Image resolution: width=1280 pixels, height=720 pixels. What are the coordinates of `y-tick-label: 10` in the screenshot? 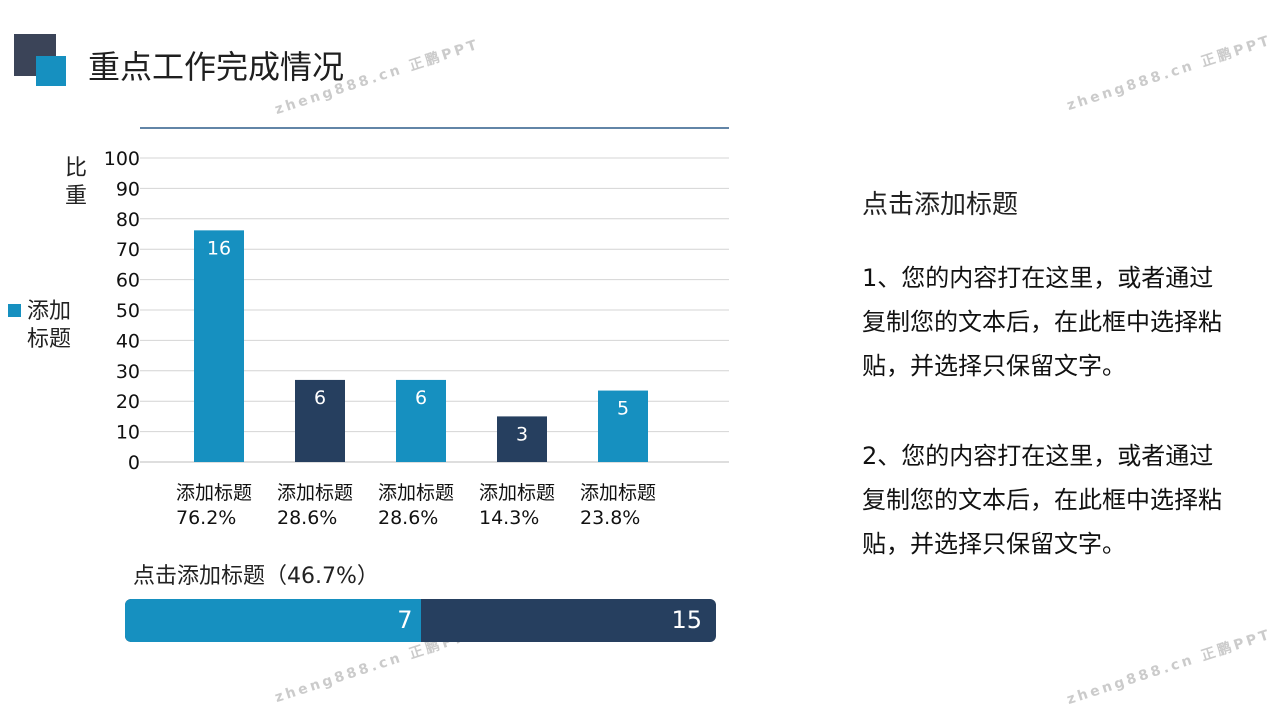 It's located at (128, 433).